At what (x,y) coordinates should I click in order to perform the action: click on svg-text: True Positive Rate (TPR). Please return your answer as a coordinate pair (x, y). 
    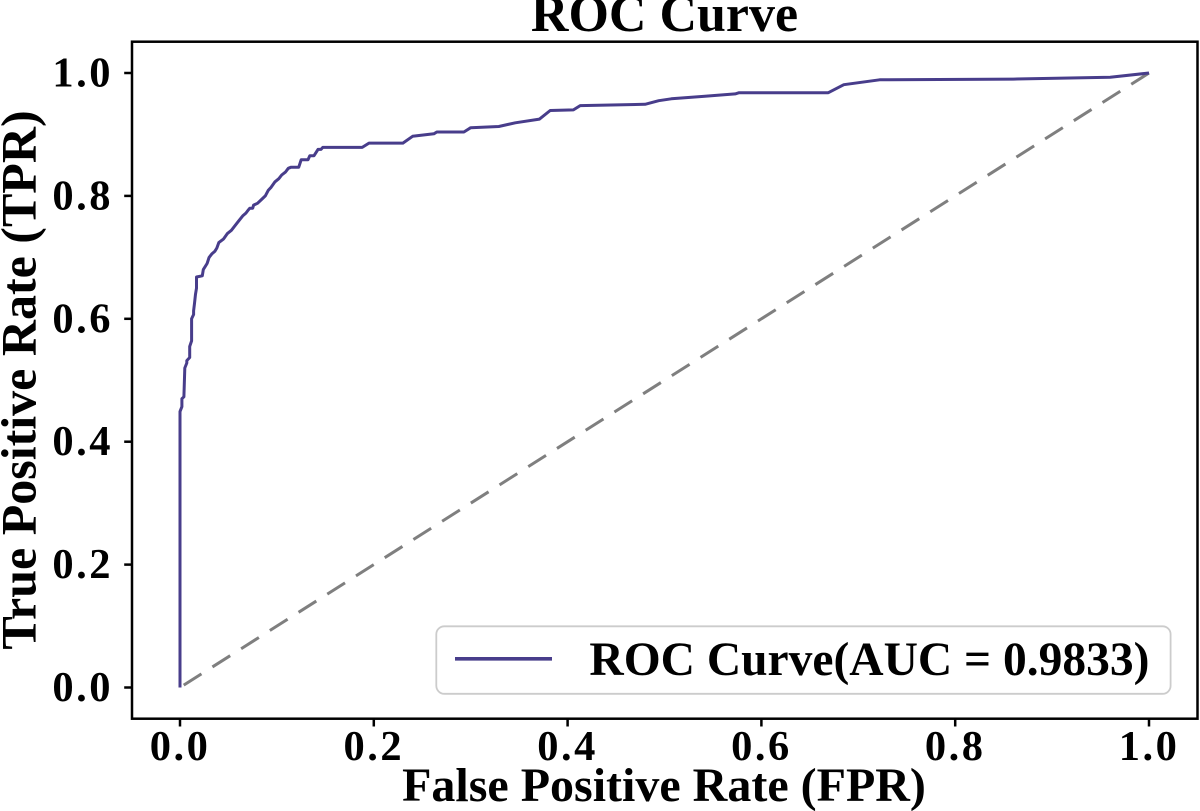
    Looking at the image, I should click on (23, 379).